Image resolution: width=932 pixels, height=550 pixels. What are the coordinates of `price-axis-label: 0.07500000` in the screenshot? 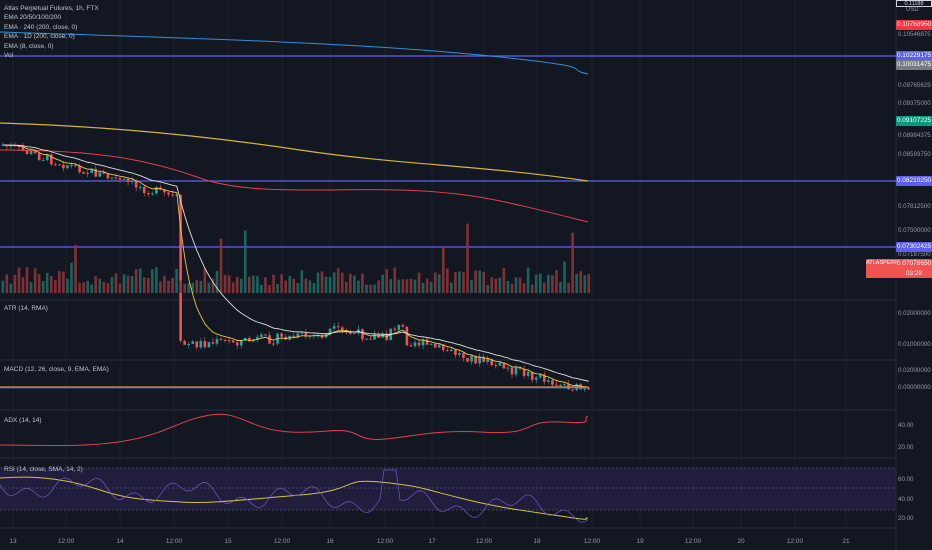 It's located at (914, 230).